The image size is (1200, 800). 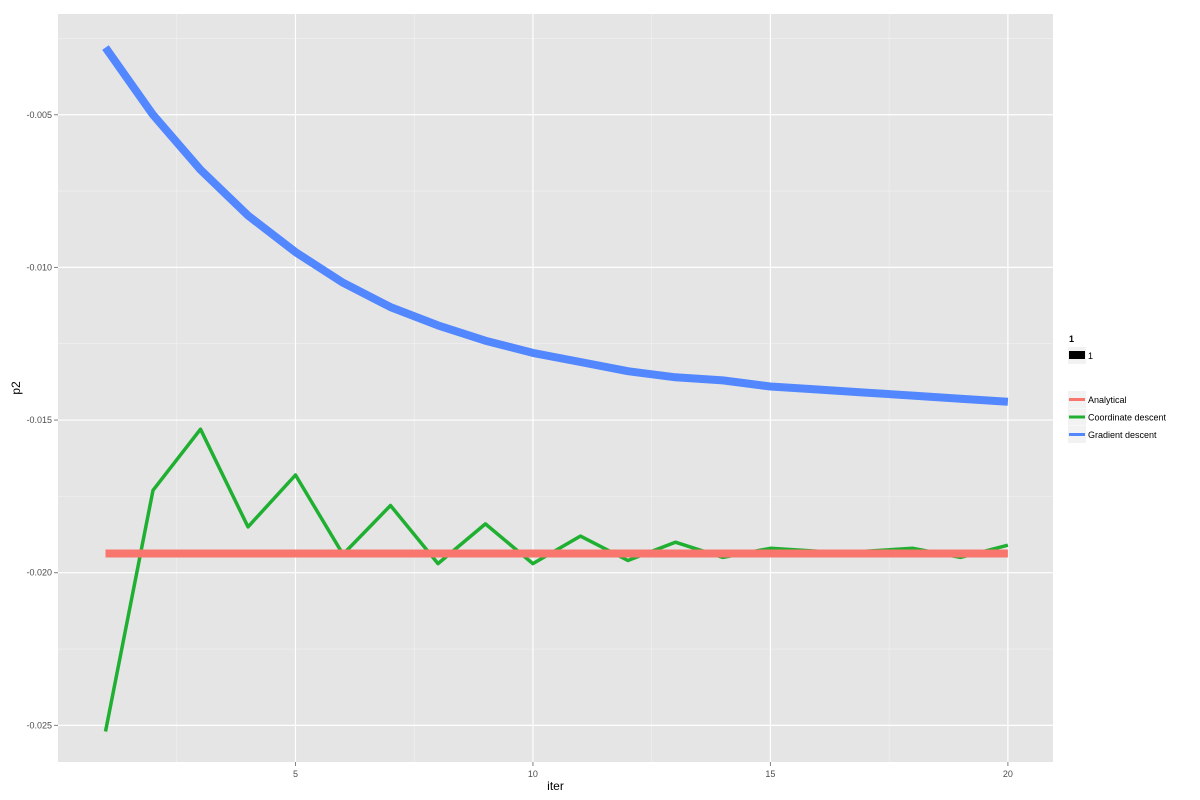 I want to click on x-tick-label: 5, so click(x=295, y=774).